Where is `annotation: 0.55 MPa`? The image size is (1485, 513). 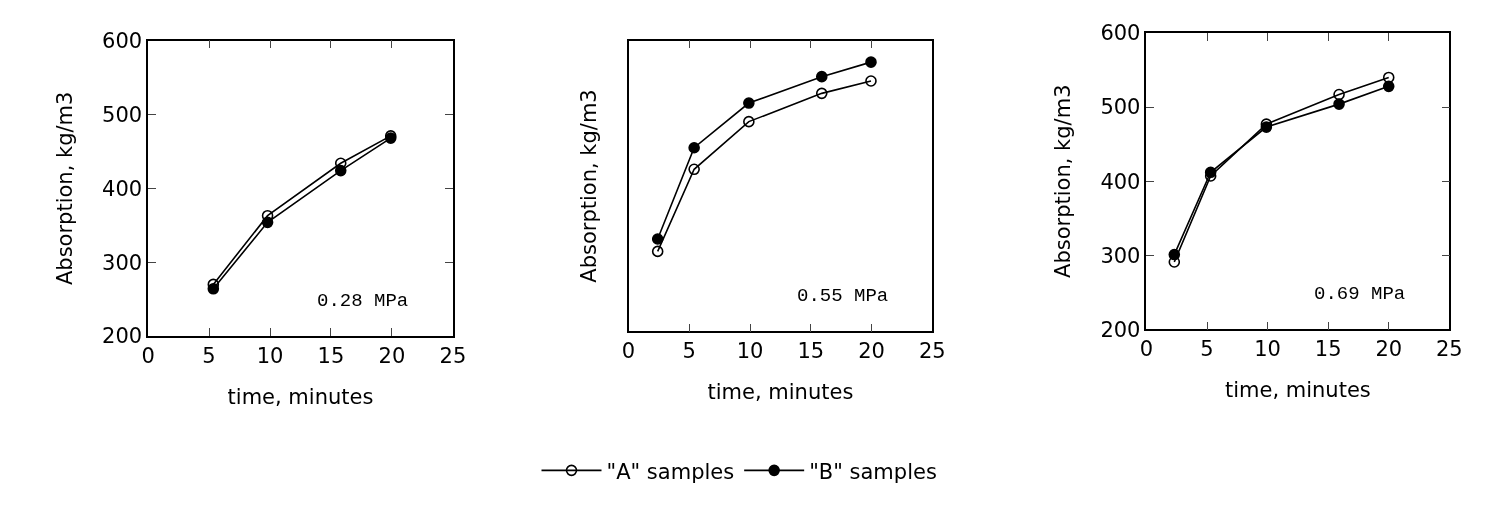
annotation: 0.55 MPa is located at coordinates (843, 296).